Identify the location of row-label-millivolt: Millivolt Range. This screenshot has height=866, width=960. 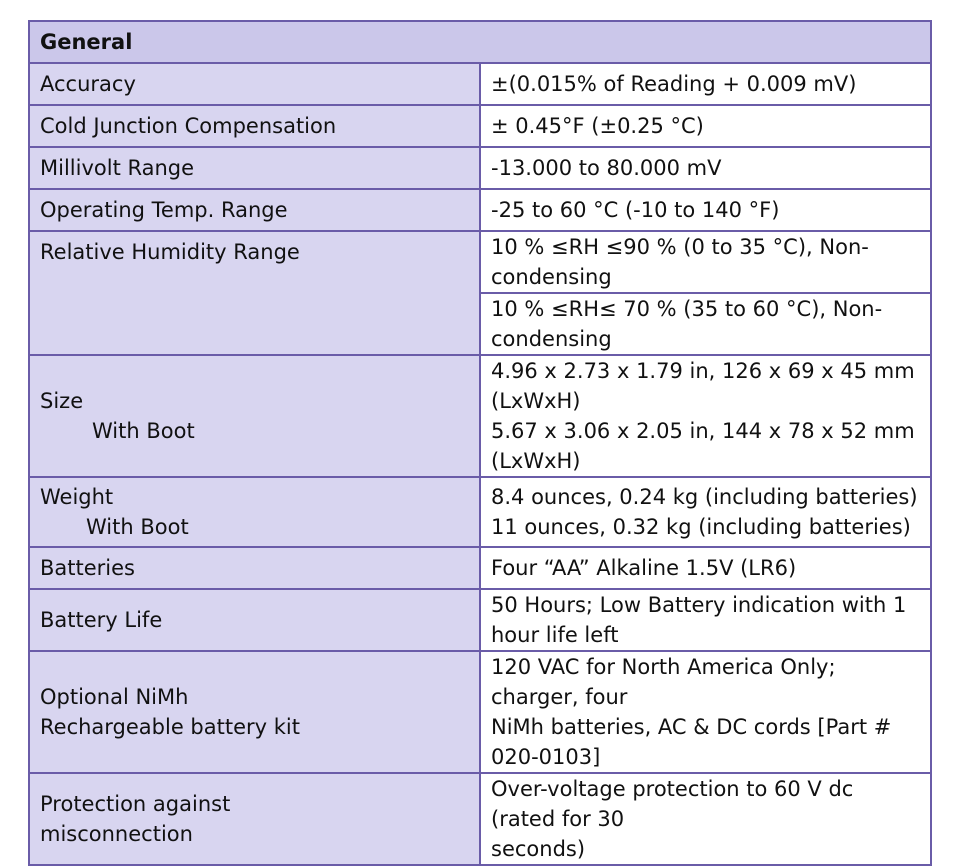
(254, 168).